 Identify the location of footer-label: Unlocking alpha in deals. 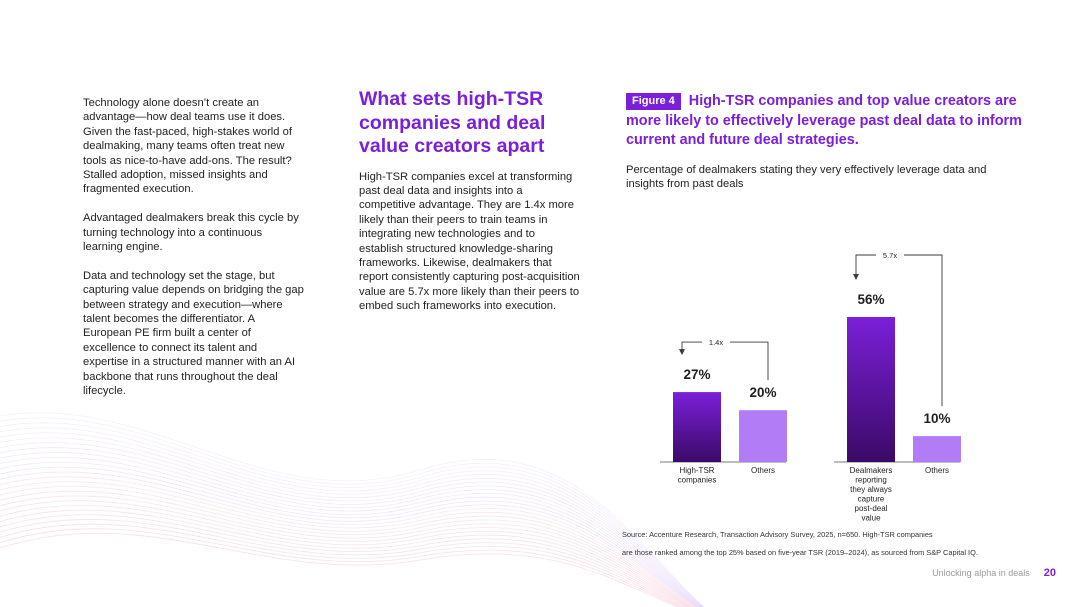
(981, 573).